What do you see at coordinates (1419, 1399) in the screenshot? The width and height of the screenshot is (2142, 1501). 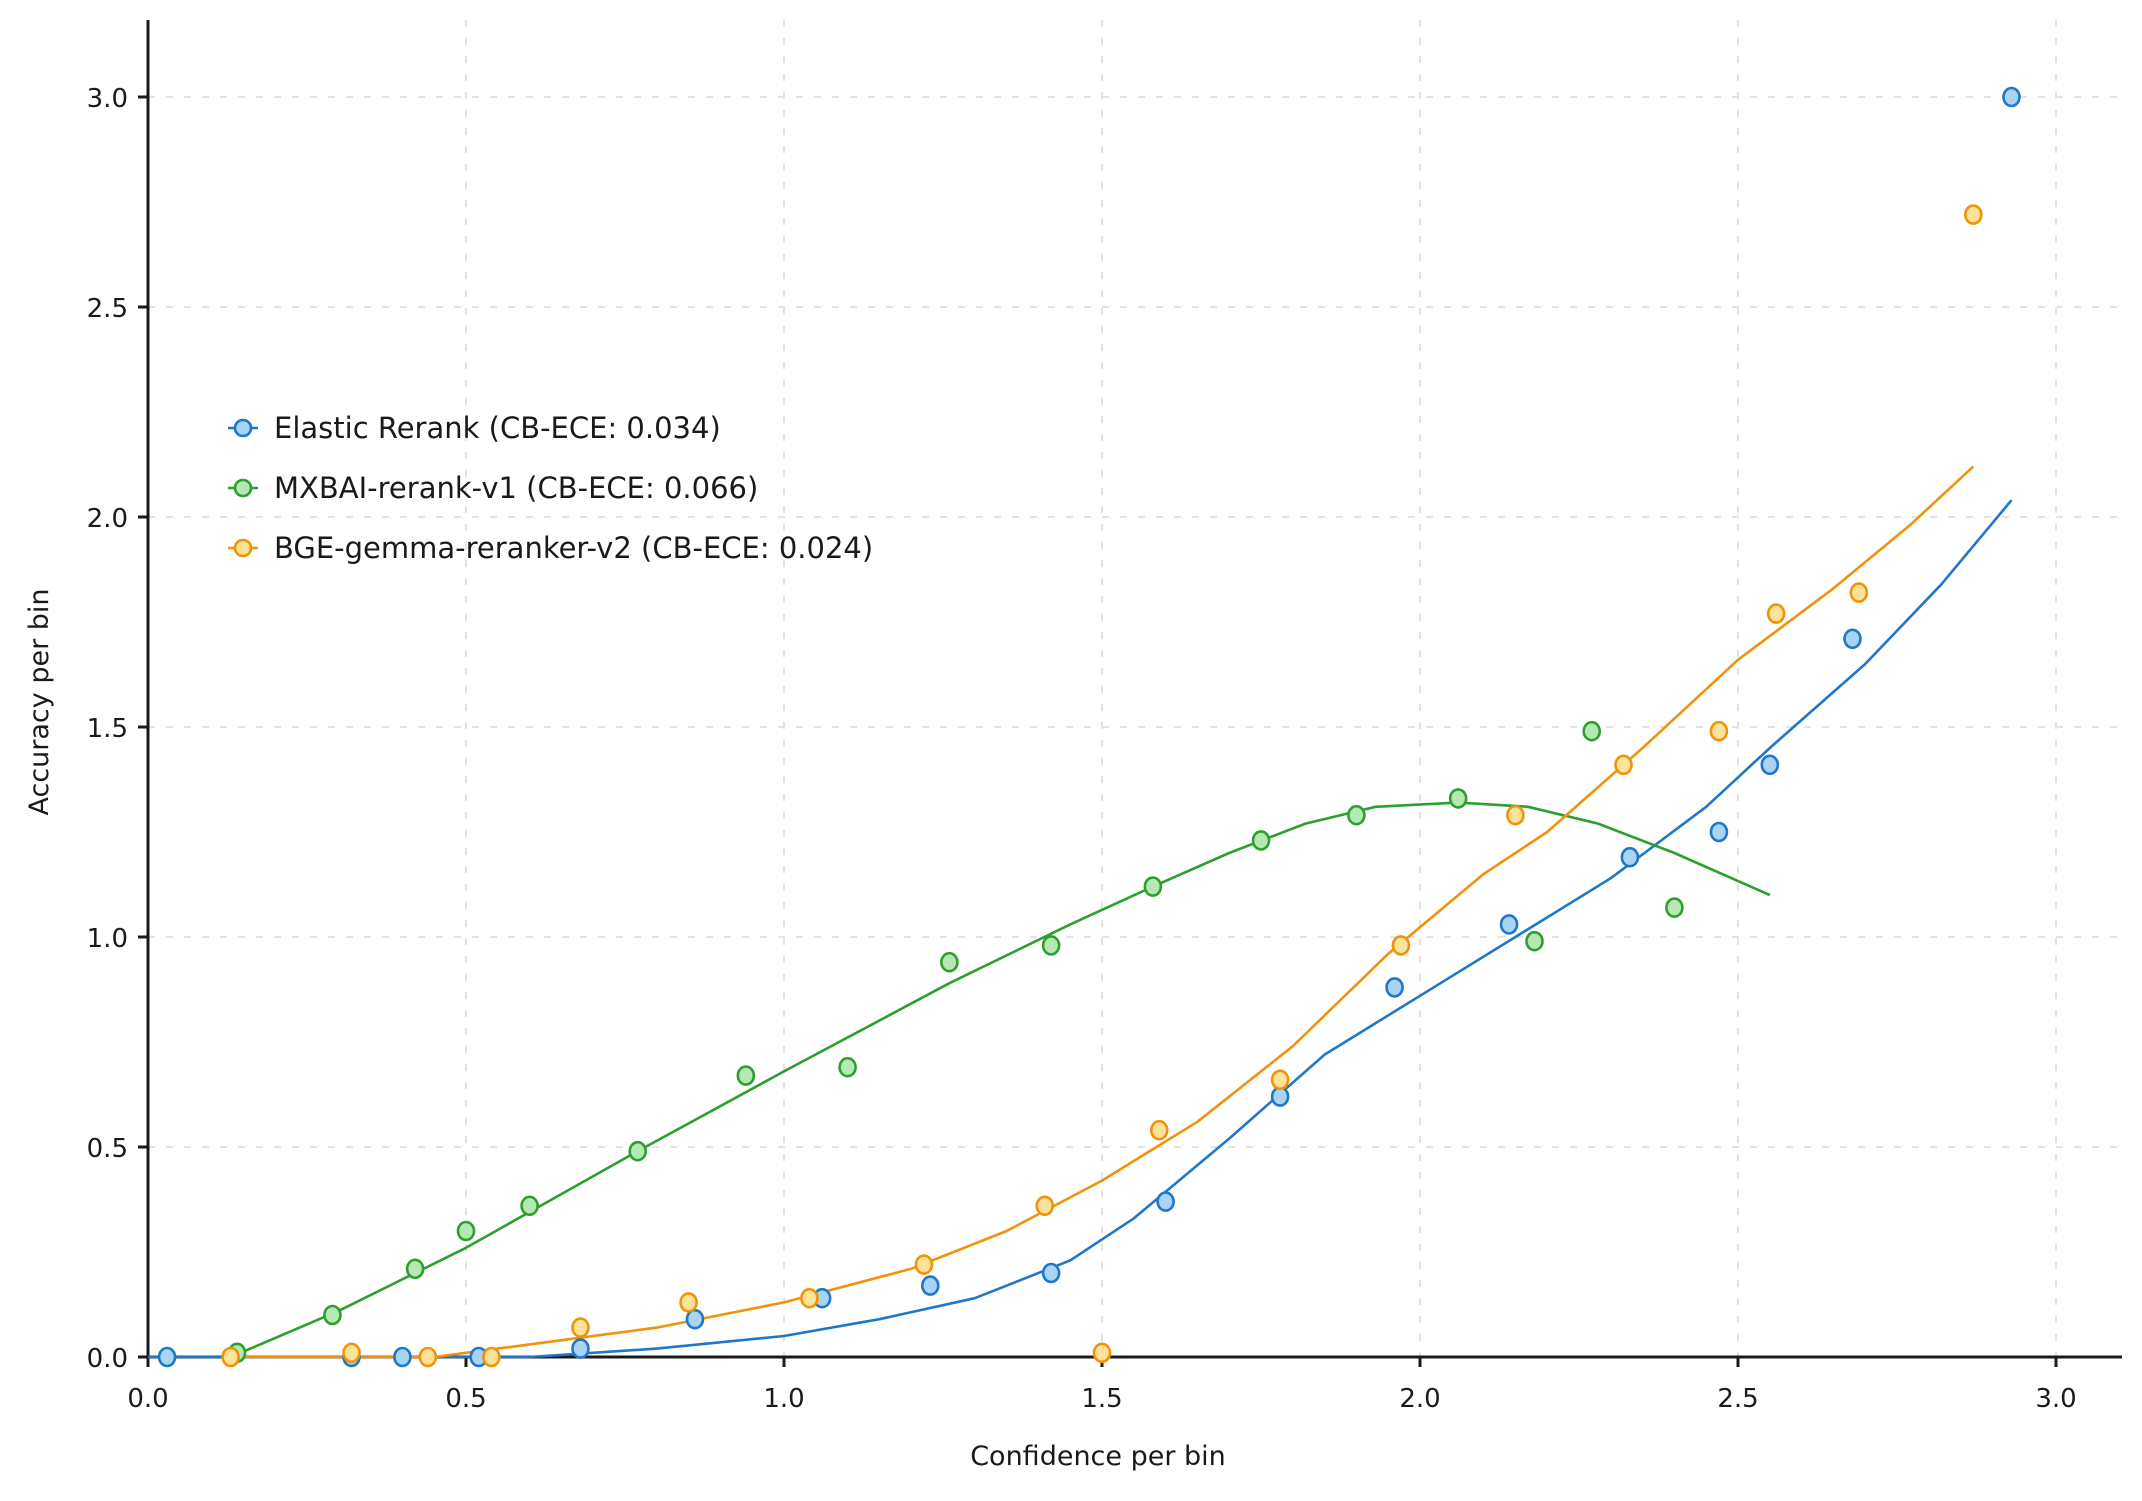 I see `x-tick-label: 2.0` at bounding box center [1419, 1399].